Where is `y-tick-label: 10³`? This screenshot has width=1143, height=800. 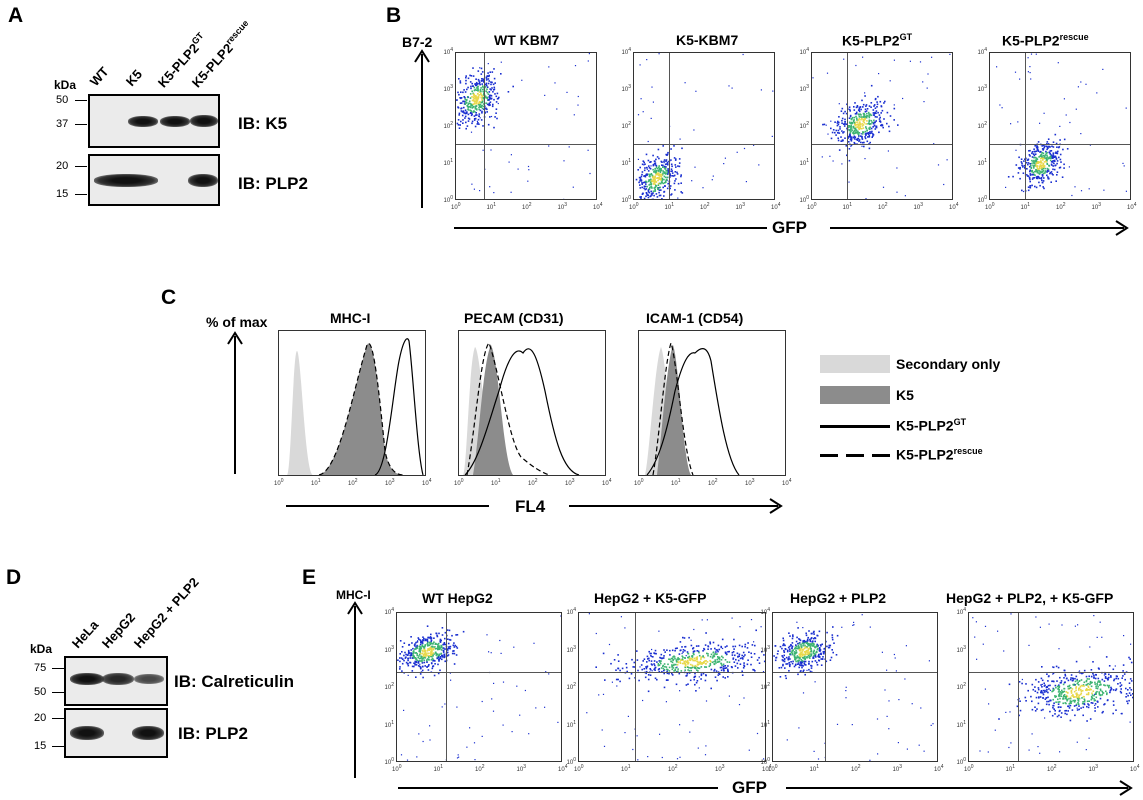 y-tick-label: 10³ is located at coordinates (765, 649).